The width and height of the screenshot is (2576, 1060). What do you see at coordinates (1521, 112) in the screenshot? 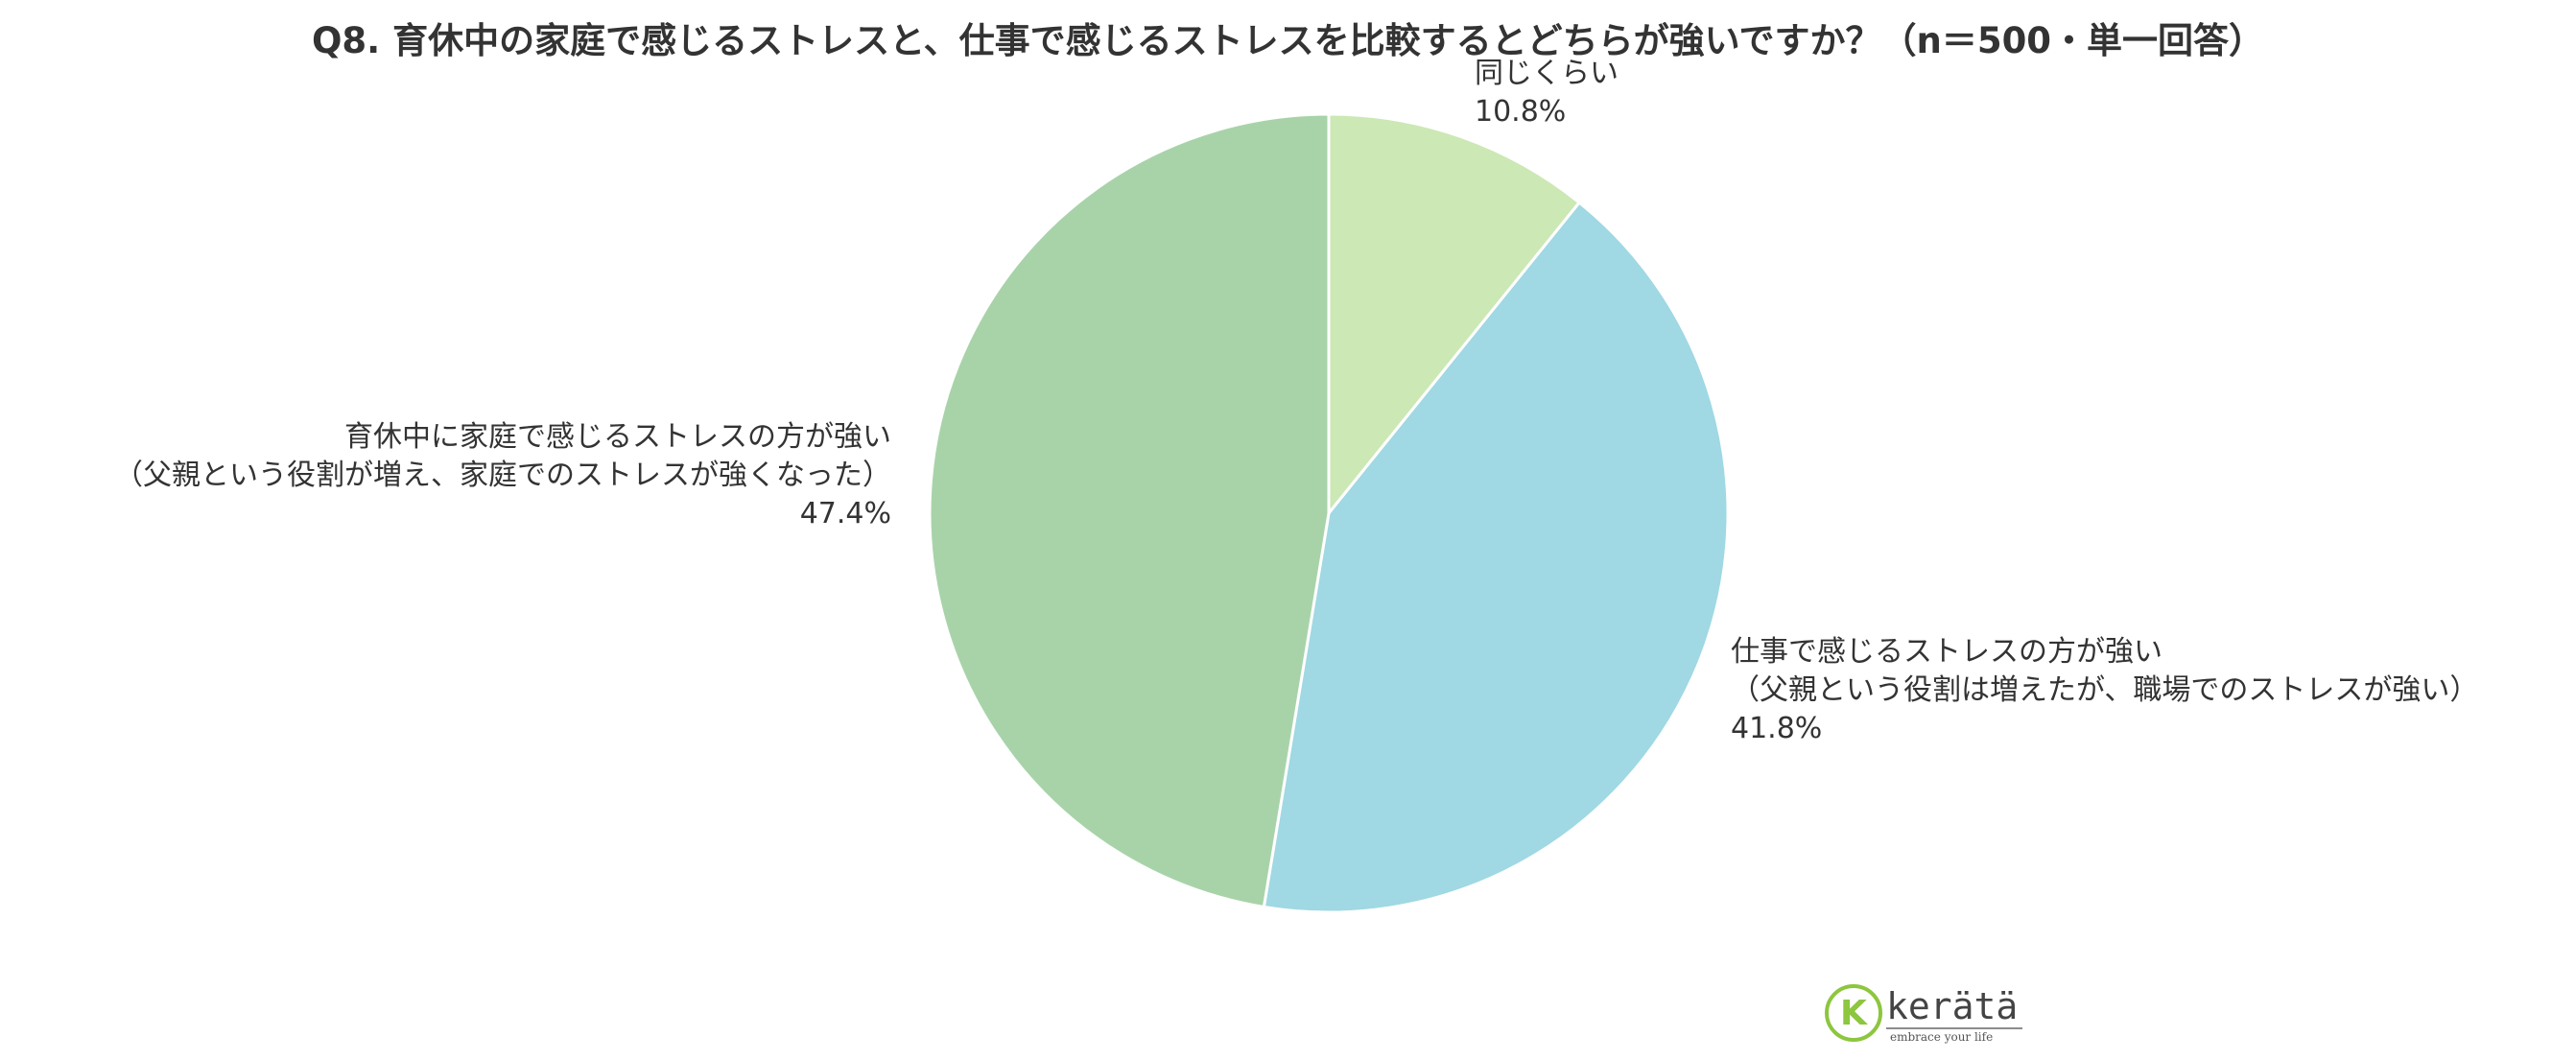
I see `slice-value: 10.8%` at bounding box center [1521, 112].